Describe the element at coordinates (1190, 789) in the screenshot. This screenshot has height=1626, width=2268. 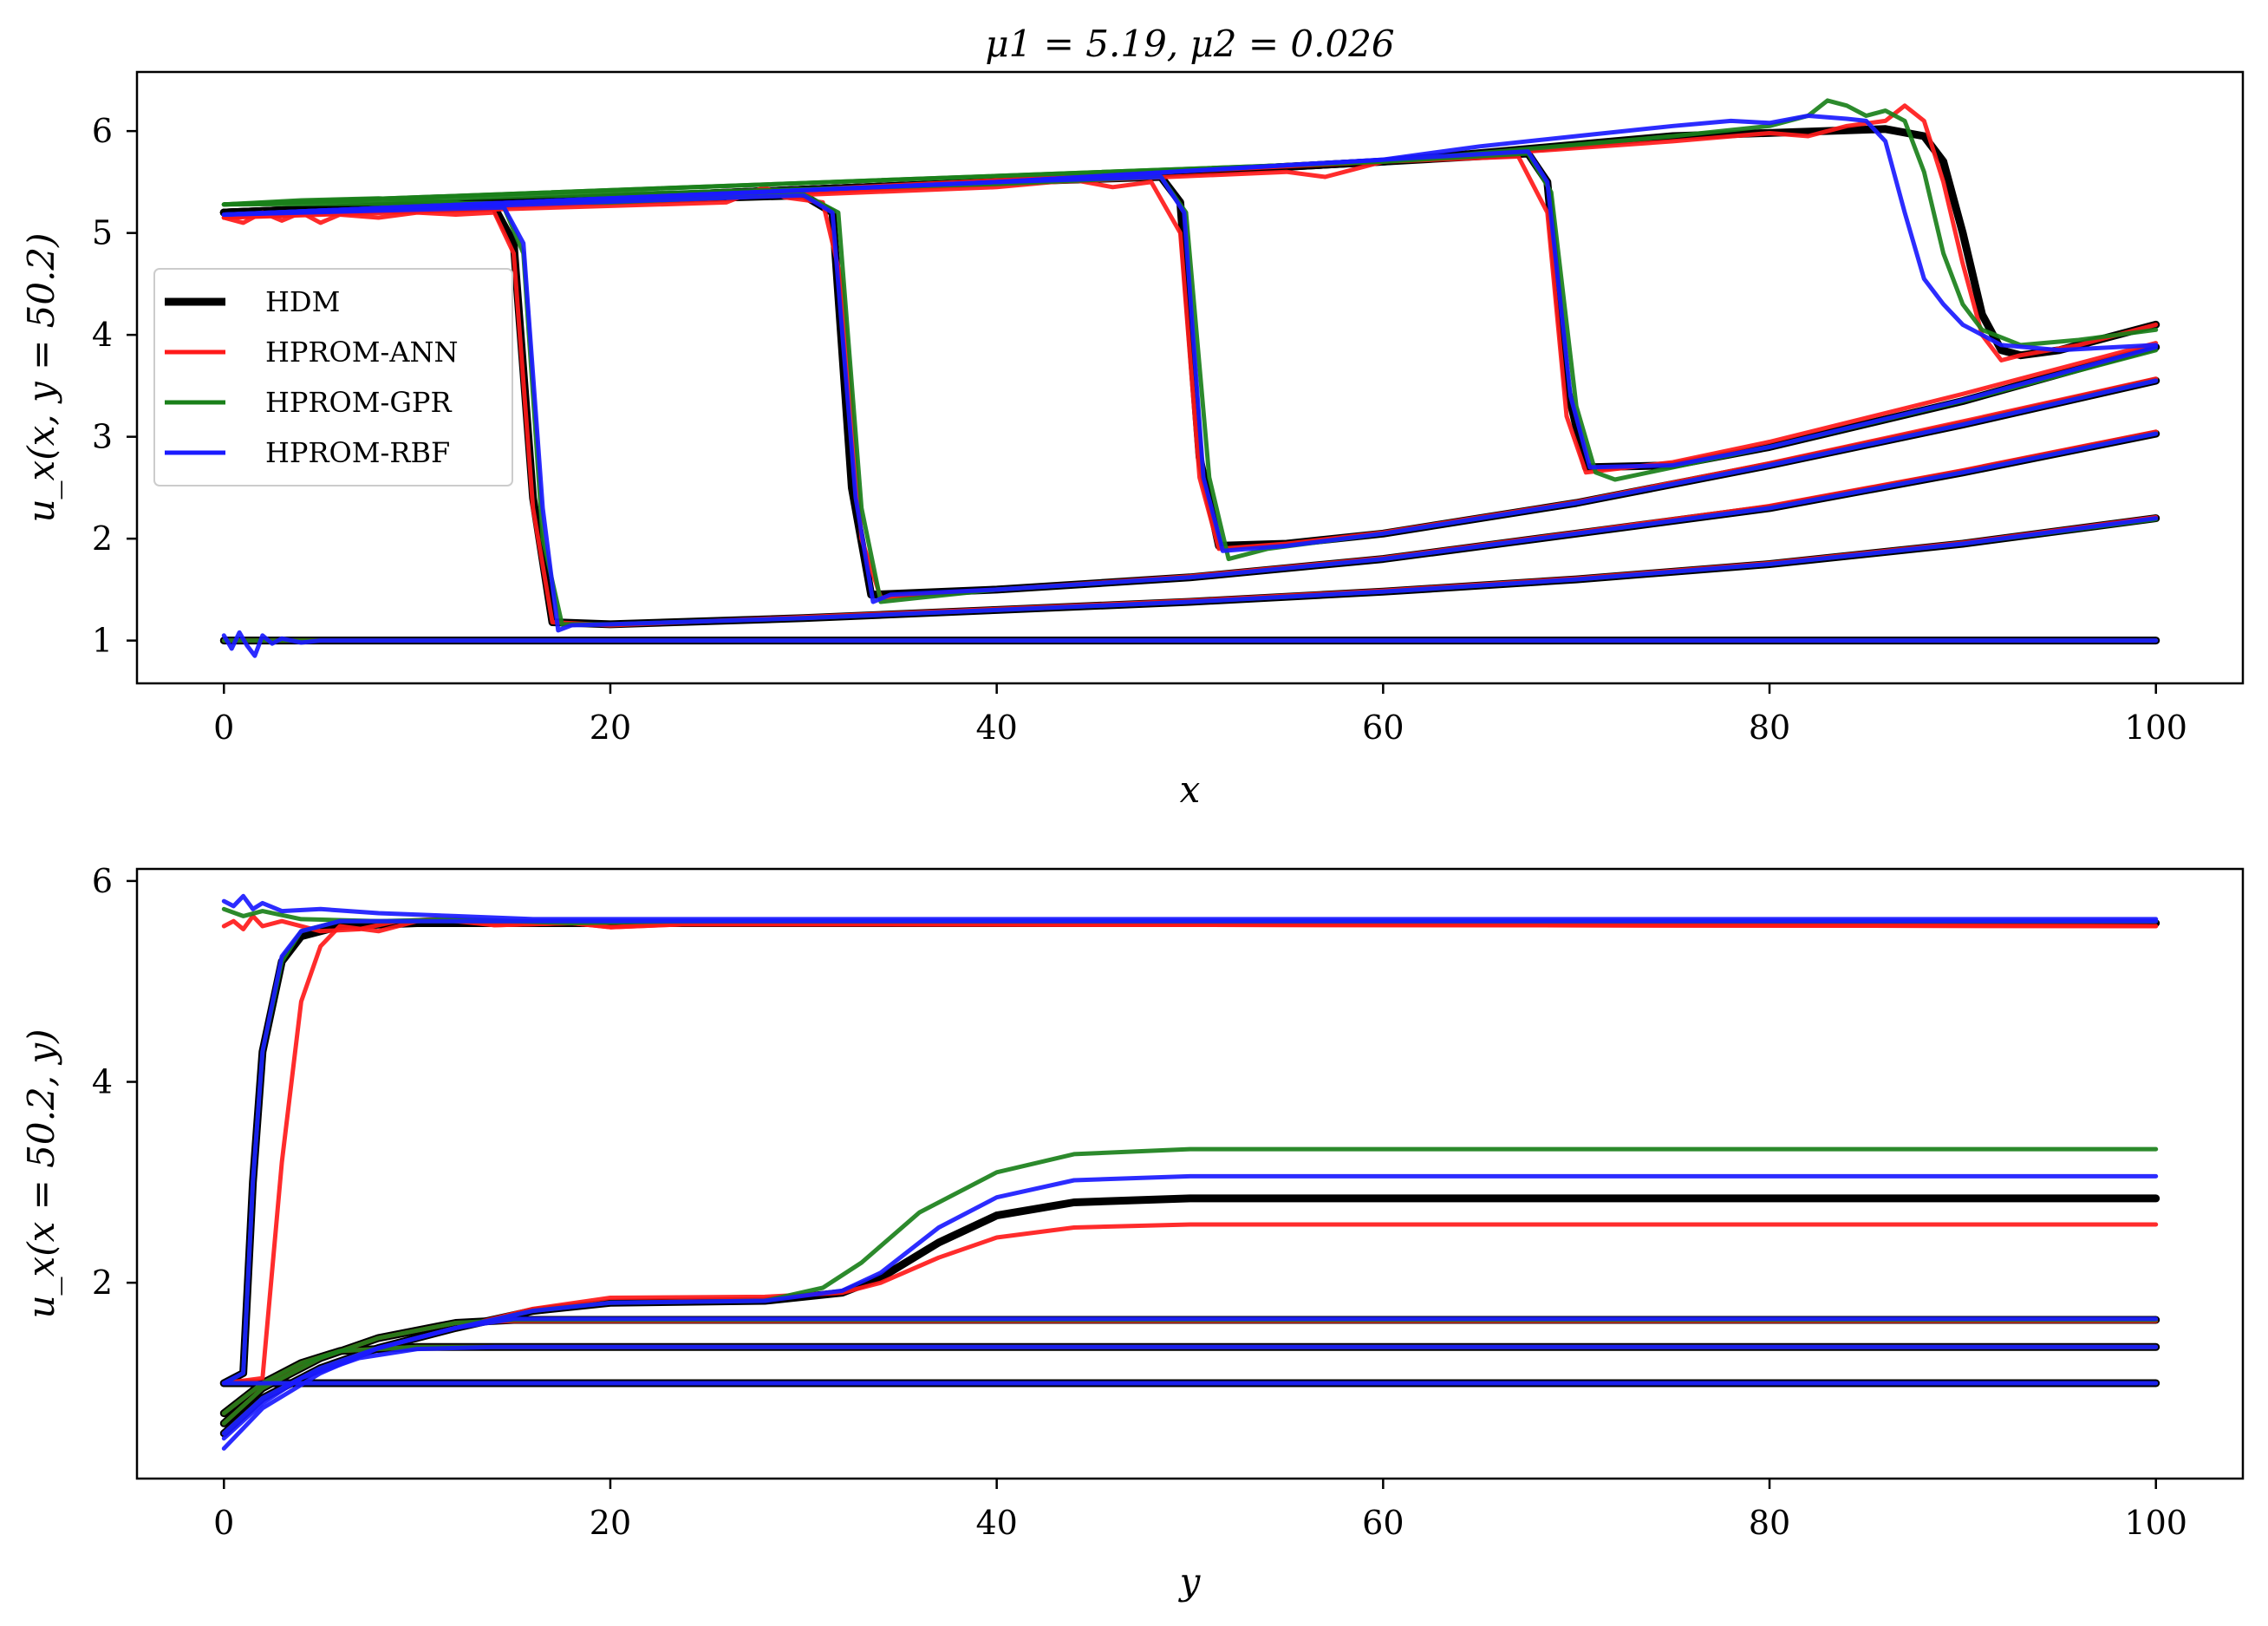
I see `x-axis-label: x` at that location.